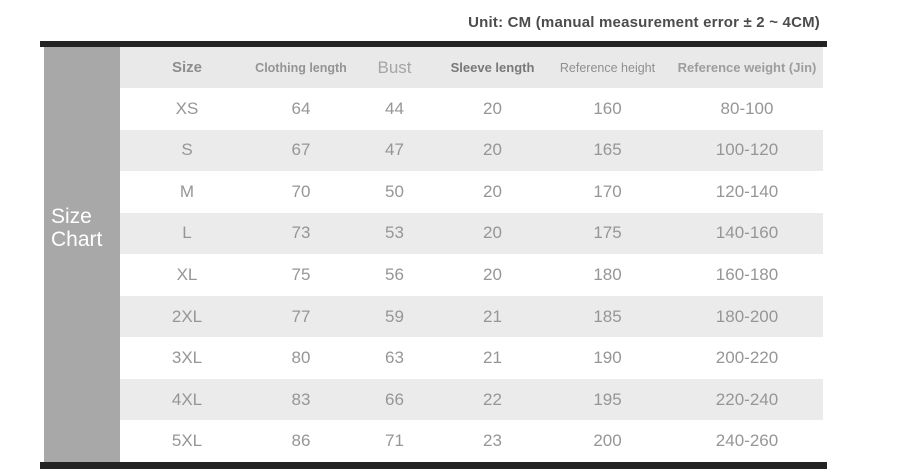 This screenshot has width=903, height=471. What do you see at coordinates (301, 233) in the screenshot?
I see `table-cell: 73` at bounding box center [301, 233].